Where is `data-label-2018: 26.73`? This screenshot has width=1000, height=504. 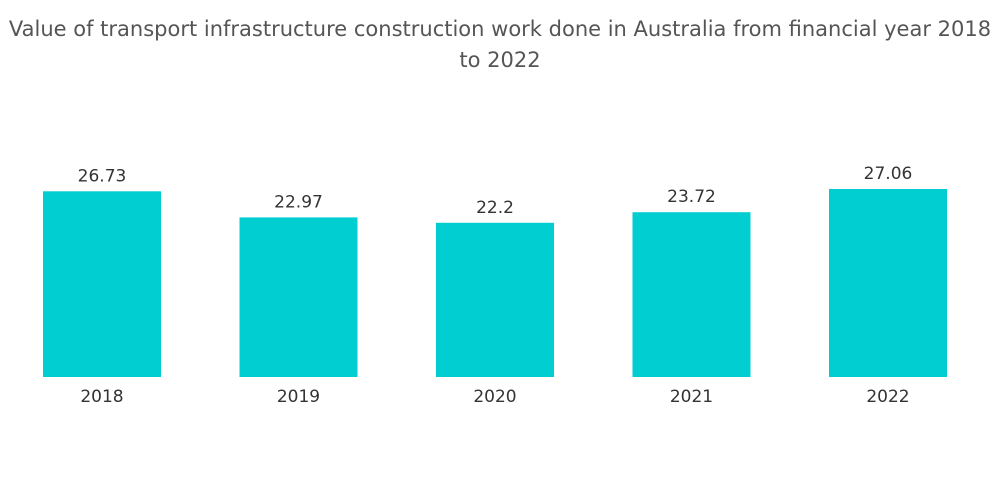 data-label-2018: 26.73 is located at coordinates (102, 176).